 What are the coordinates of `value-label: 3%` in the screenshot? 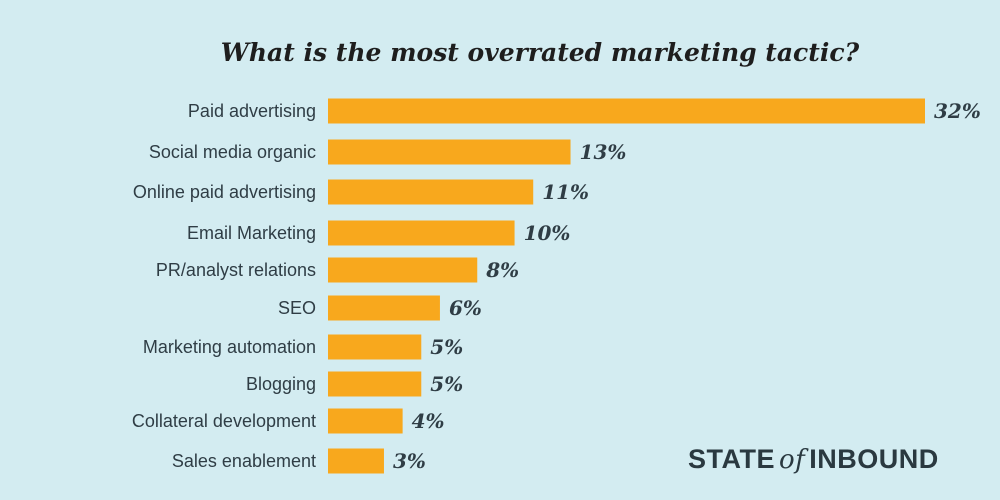 It's located at (409, 461).